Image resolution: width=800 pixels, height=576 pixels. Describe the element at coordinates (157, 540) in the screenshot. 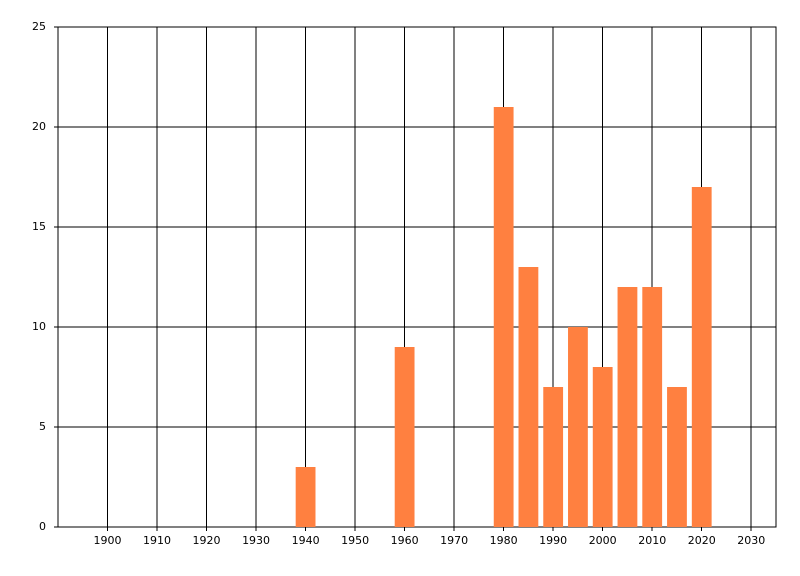

I see `x-tick-label: 1910` at that location.